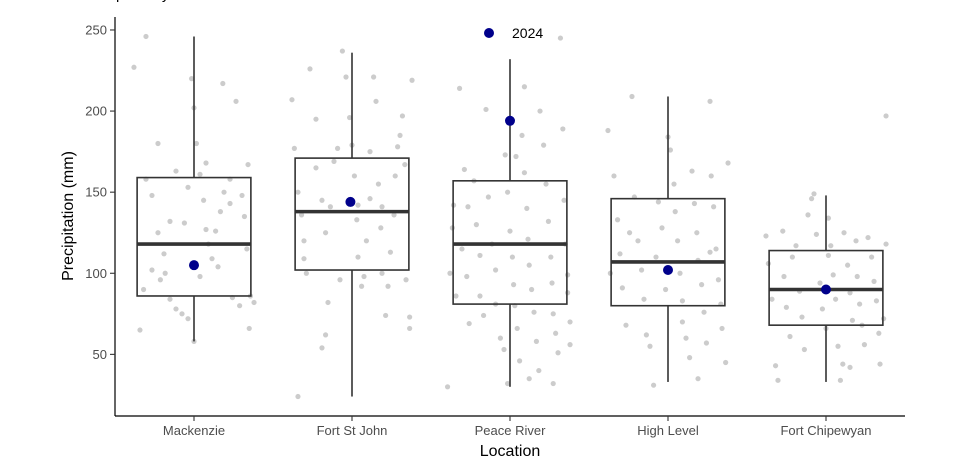  I want to click on box-mackenzie, so click(194, 236).